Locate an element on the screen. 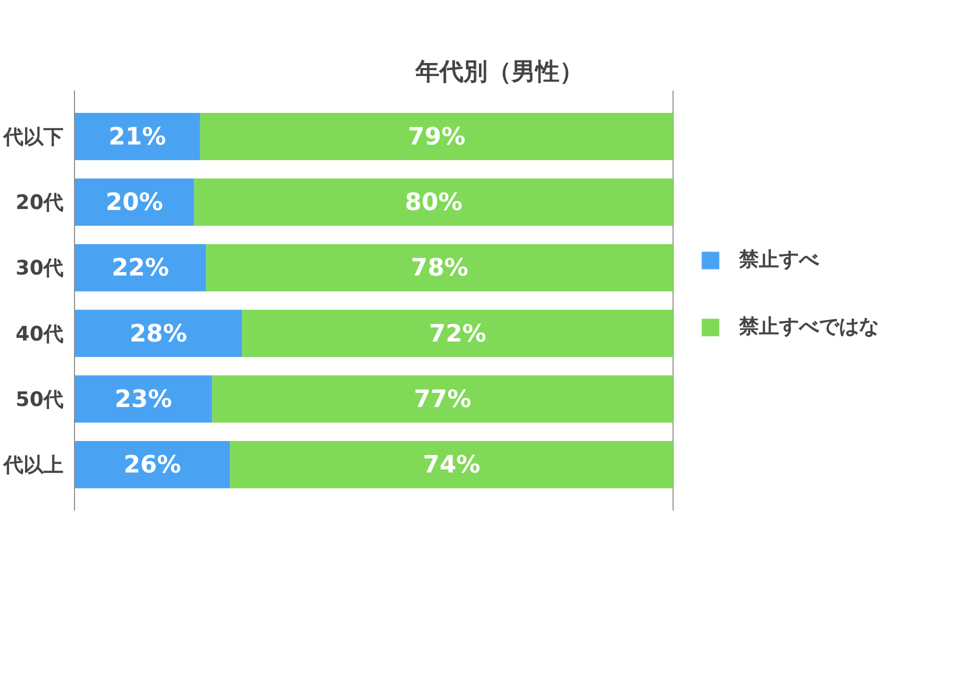  data-label: 72% is located at coordinates (457, 333).